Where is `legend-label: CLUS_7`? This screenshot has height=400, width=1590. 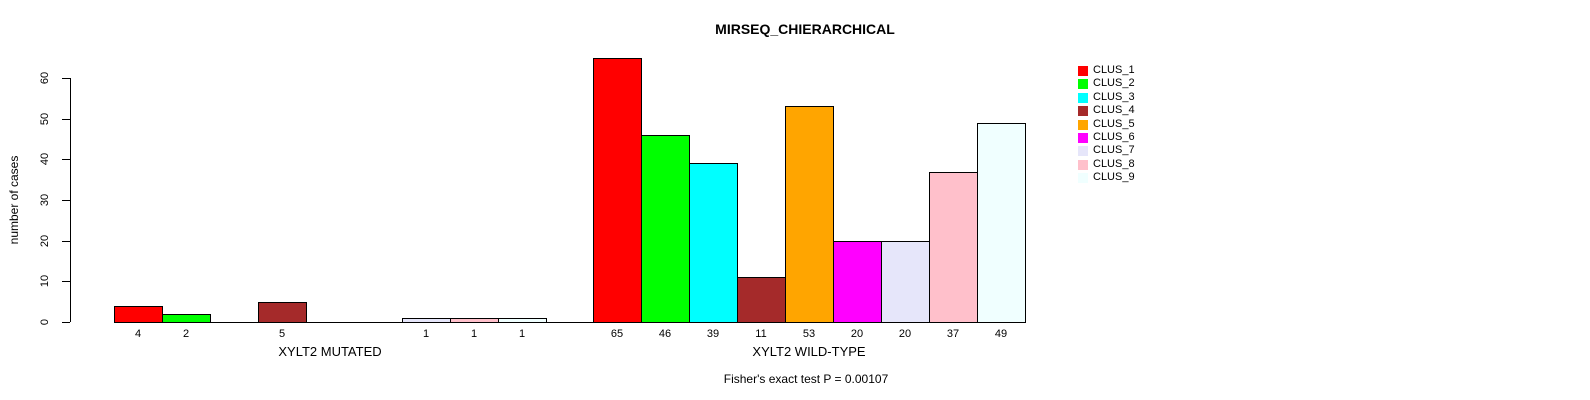 legend-label: CLUS_7 is located at coordinates (1114, 150).